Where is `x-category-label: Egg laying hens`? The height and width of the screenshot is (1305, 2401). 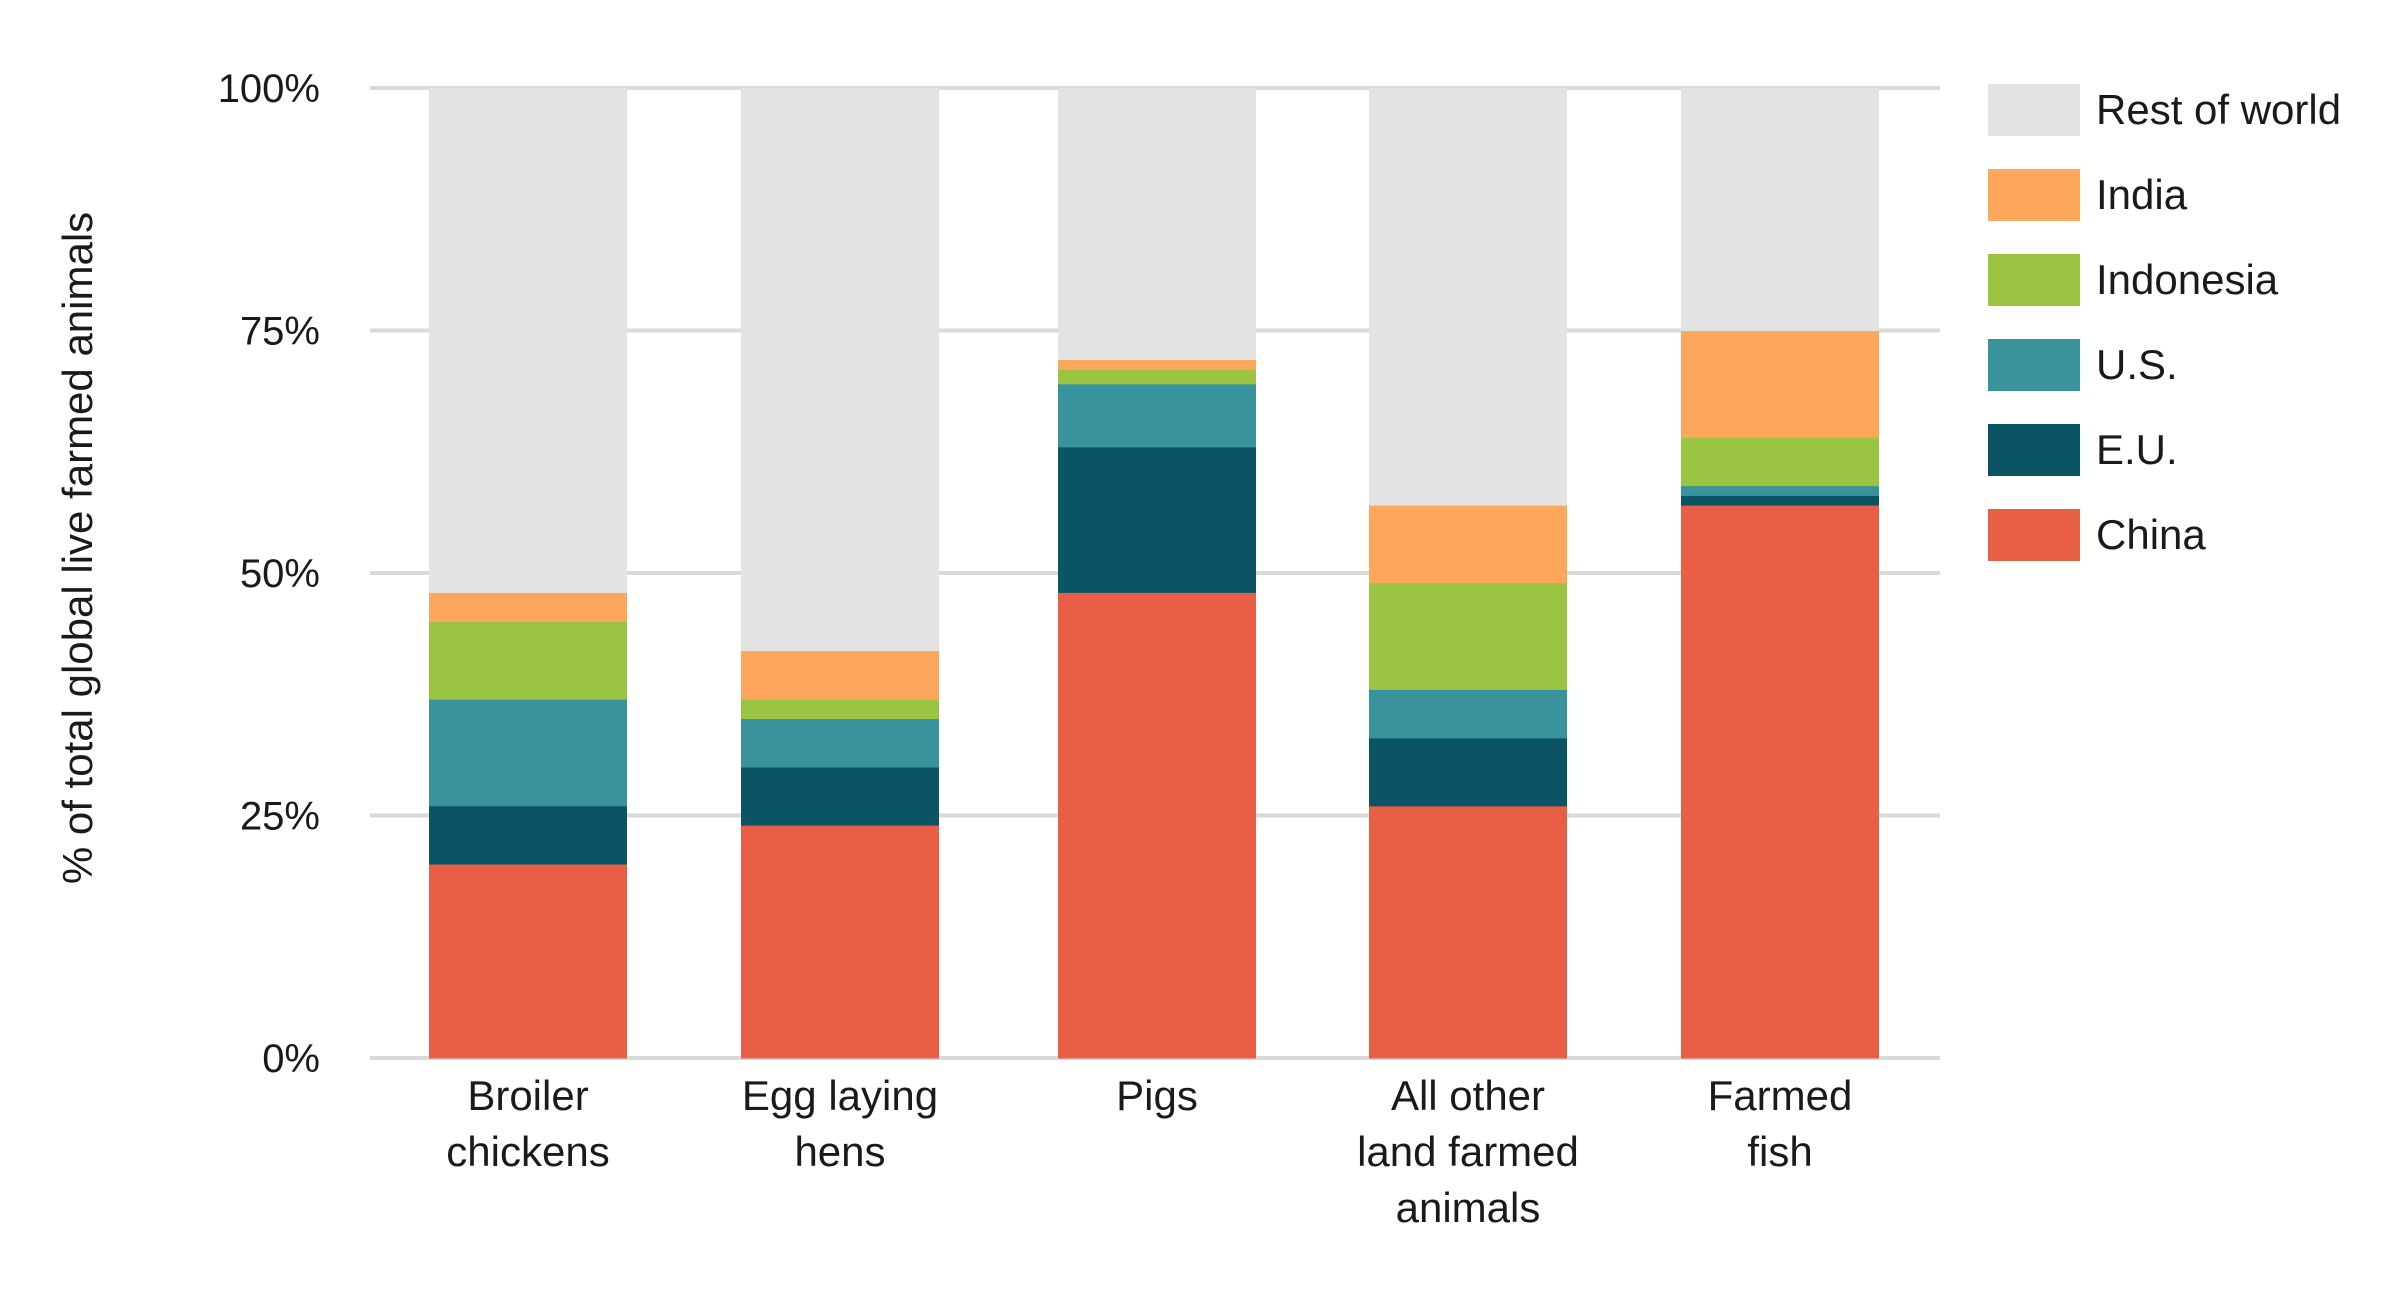 x-category-label: Egg laying hens is located at coordinates (840, 1123).